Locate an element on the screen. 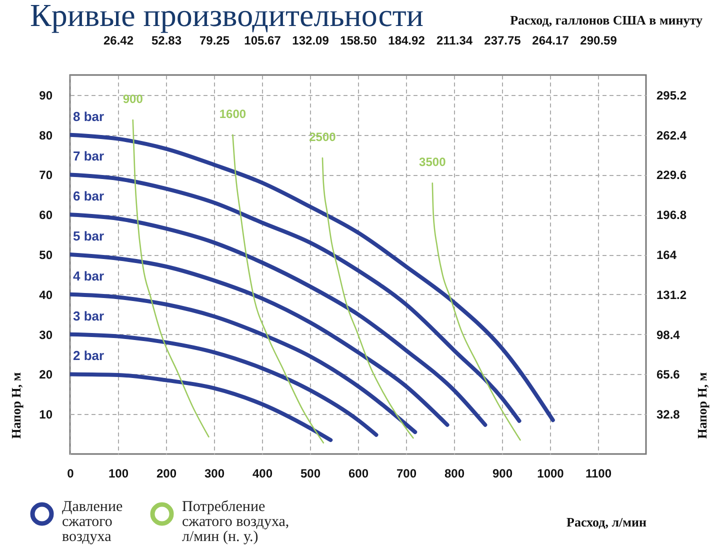 Image resolution: width=711 pixels, height=550 pixels. x-axis-title: Расход, л/мин is located at coordinates (606, 522).